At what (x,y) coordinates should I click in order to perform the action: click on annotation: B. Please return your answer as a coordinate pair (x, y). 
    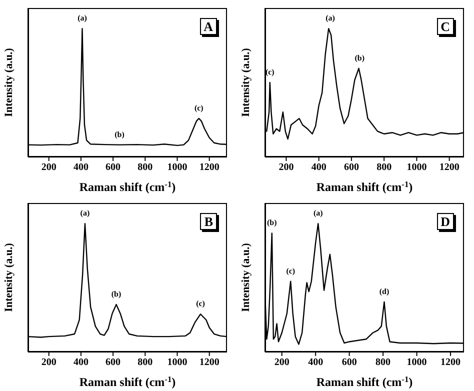
    Looking at the image, I should click on (208, 221).